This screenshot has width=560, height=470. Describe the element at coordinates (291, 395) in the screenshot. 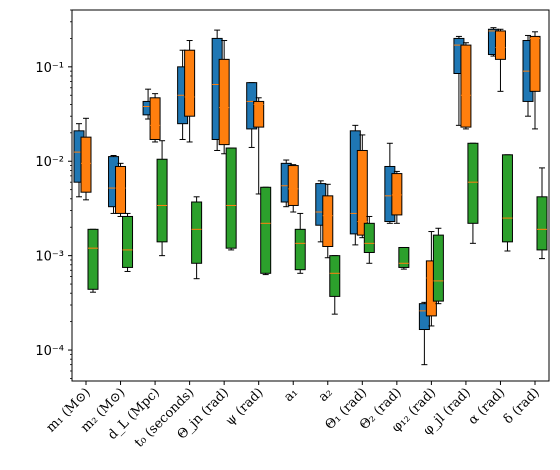

I see `x-tick-label: a₁` at that location.